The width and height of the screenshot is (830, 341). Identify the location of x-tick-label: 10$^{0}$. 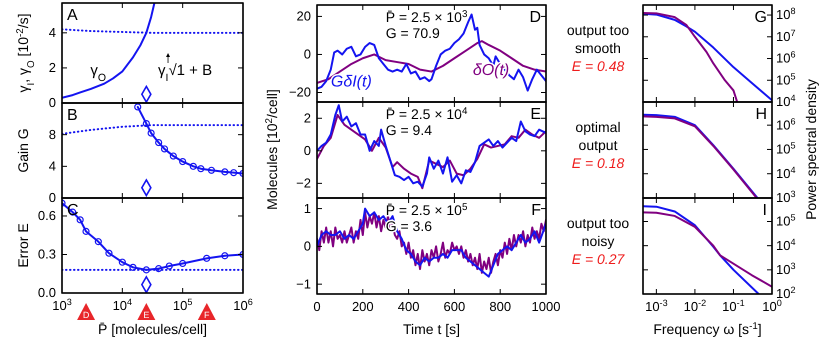
(772, 306).